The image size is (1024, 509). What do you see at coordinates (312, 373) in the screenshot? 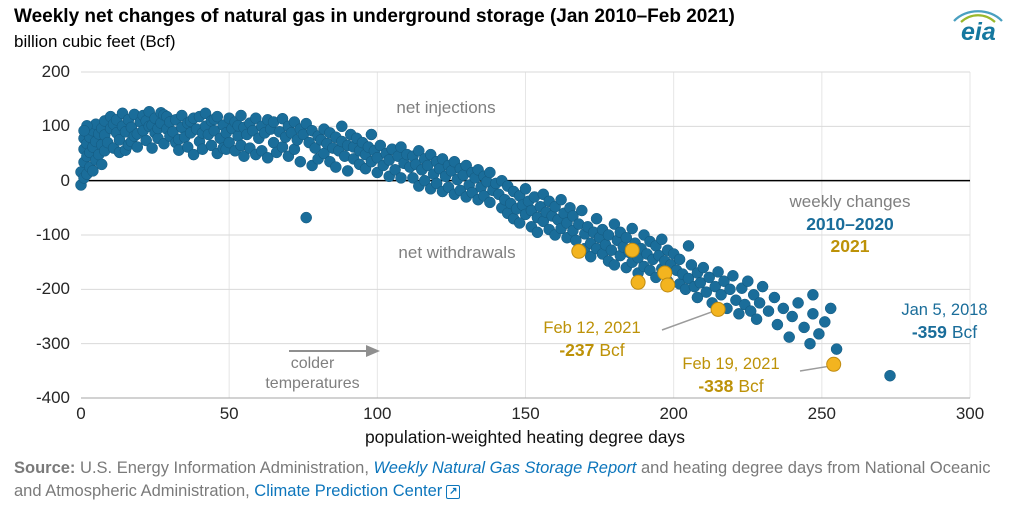
I see `annotation-colder-temperatures: colder temperatures` at bounding box center [312, 373].